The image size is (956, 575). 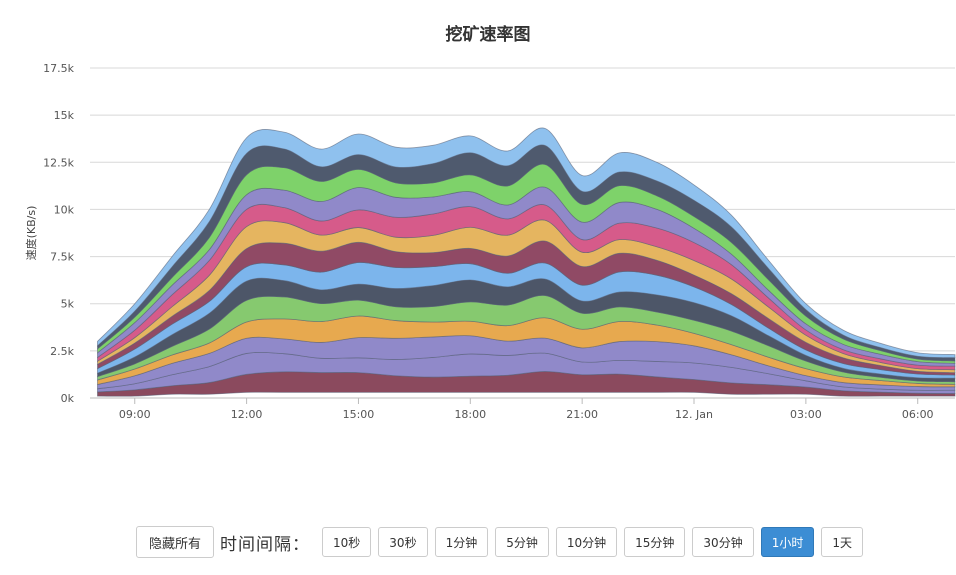 What do you see at coordinates (265, 544) in the screenshot?
I see `interval-label: 时间间隔：` at bounding box center [265, 544].